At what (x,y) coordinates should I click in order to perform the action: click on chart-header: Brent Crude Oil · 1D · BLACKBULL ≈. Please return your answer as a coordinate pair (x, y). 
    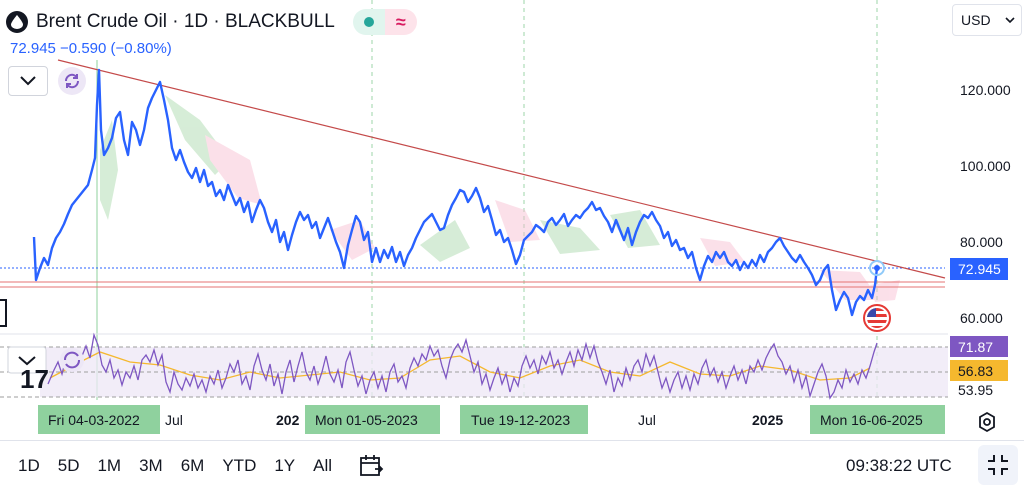
    Looking at the image, I should click on (211, 22).